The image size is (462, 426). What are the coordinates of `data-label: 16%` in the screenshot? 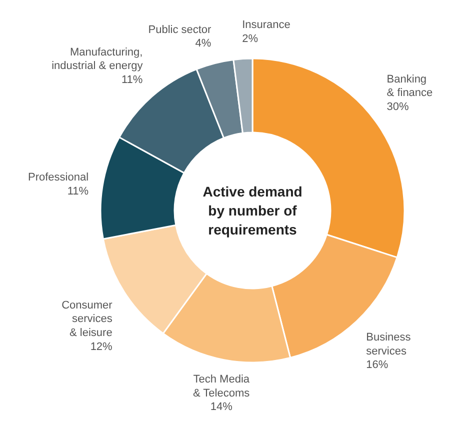 It's located at (377, 365).